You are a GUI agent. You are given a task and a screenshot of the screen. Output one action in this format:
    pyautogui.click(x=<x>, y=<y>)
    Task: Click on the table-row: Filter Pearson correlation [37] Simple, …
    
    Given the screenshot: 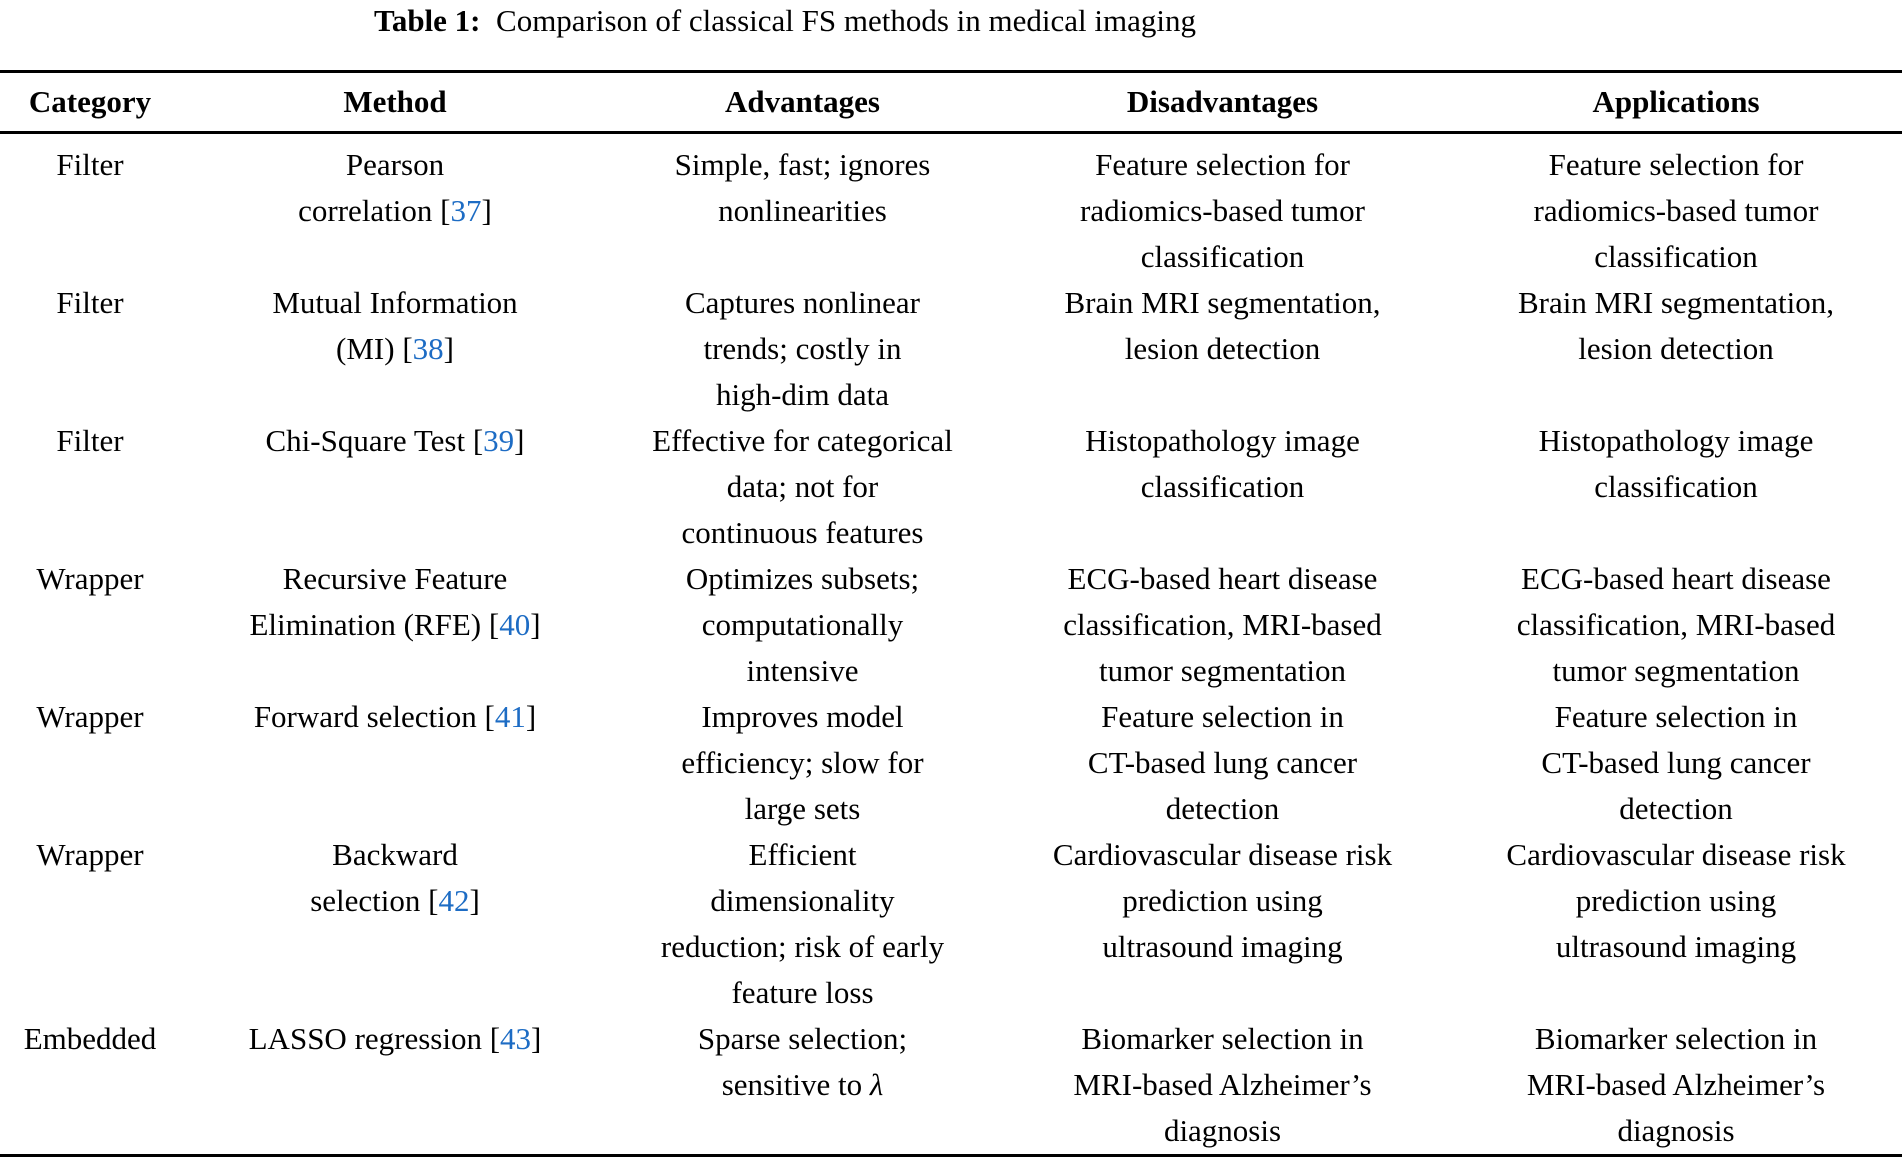 What is the action you would take?
    pyautogui.click(x=951, y=207)
    